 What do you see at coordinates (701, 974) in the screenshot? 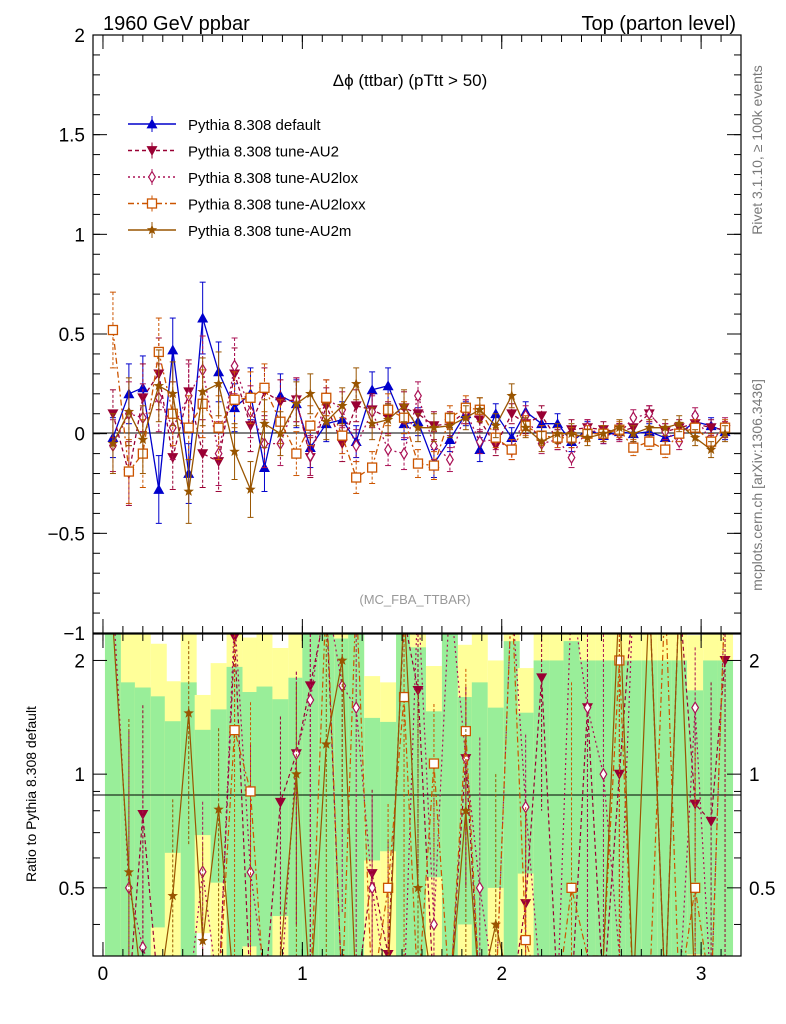
I see `x-tick-label: 3` at bounding box center [701, 974].